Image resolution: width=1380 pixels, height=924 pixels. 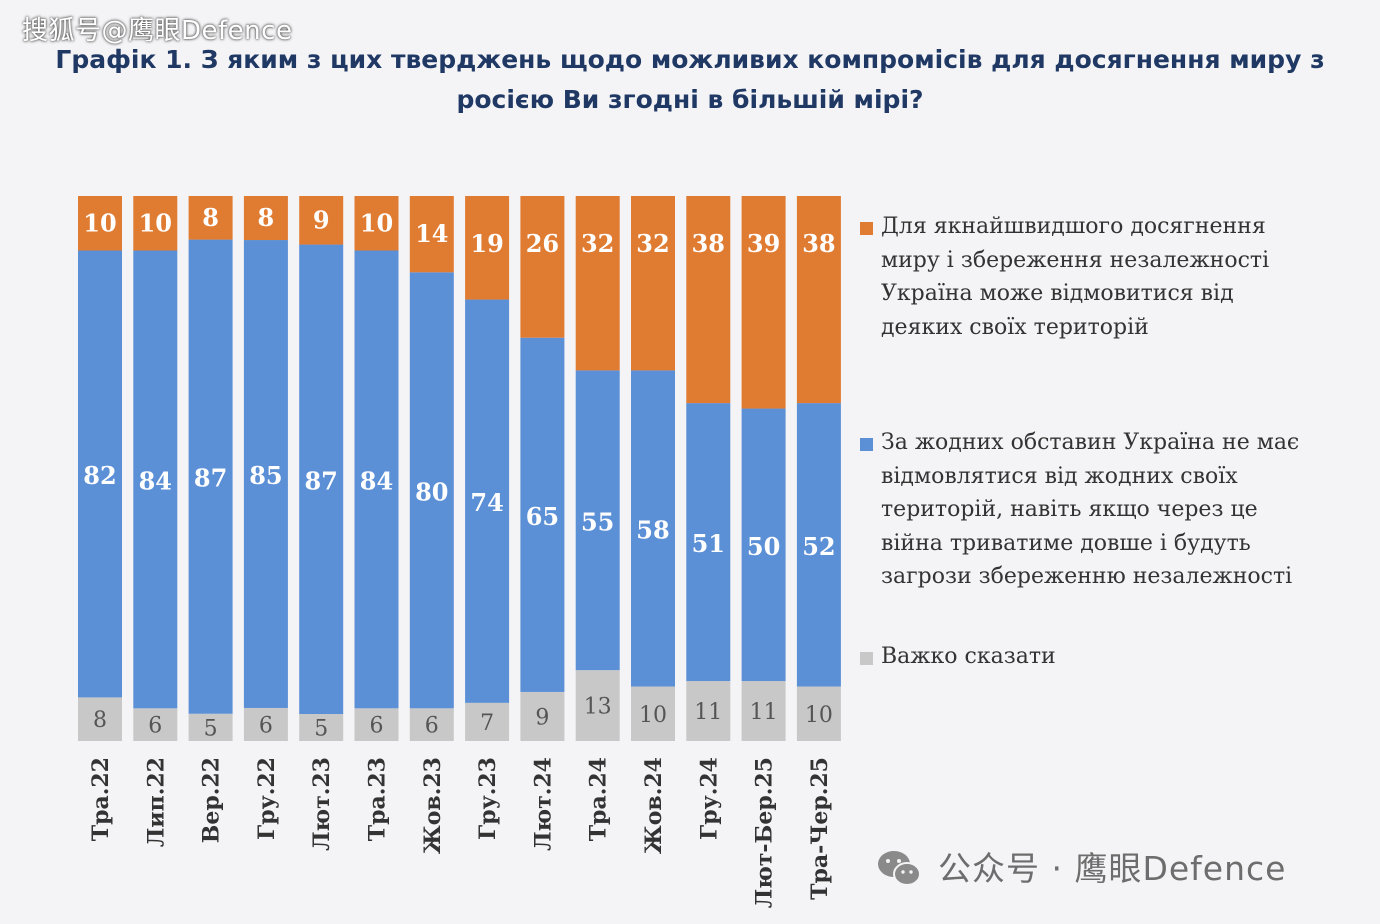 I want to click on data-label: 80, so click(x=431, y=491).